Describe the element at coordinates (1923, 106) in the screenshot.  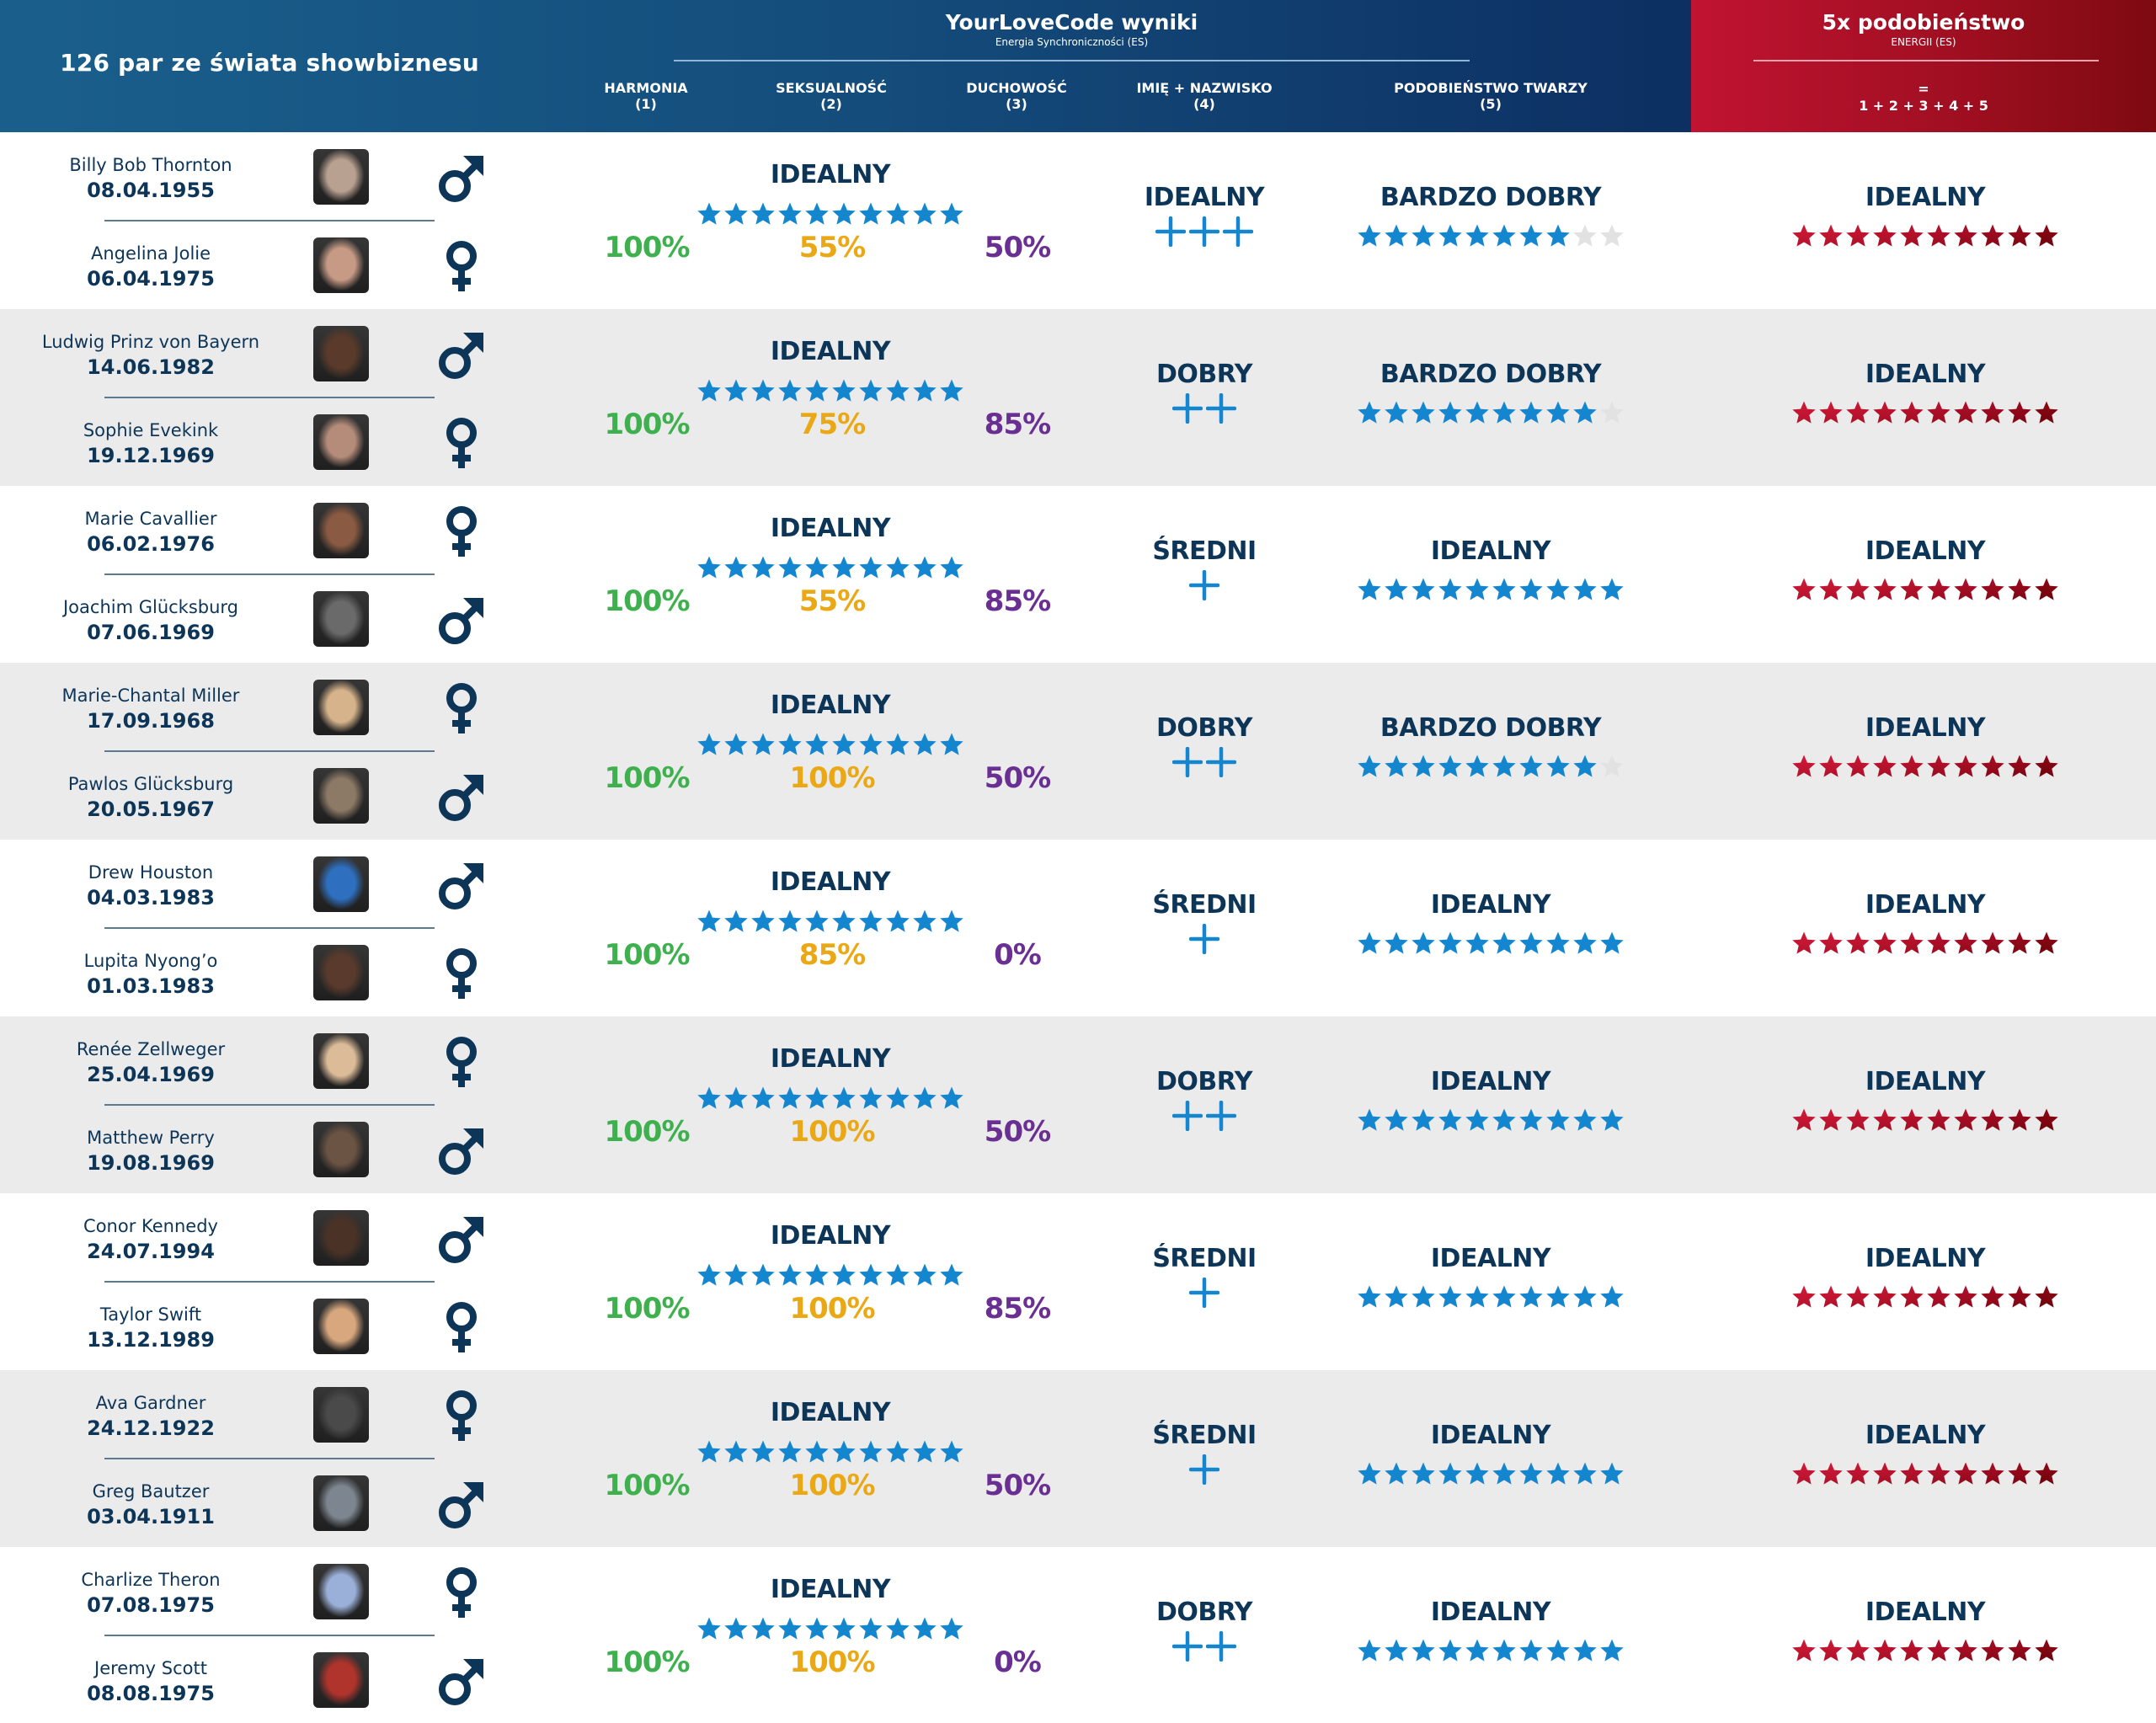
I see `total-formula-sum: 1 + 2 + 3 + 4 + 5` at that location.